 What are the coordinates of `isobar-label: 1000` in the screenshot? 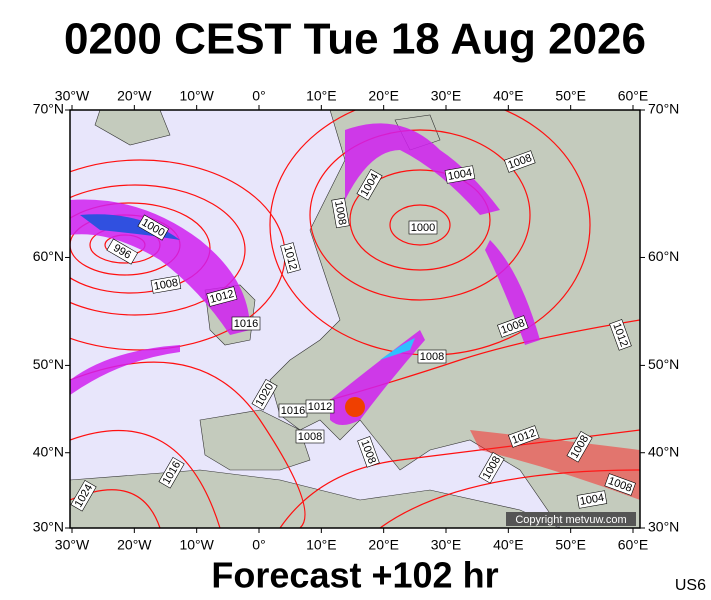 It's located at (423, 227).